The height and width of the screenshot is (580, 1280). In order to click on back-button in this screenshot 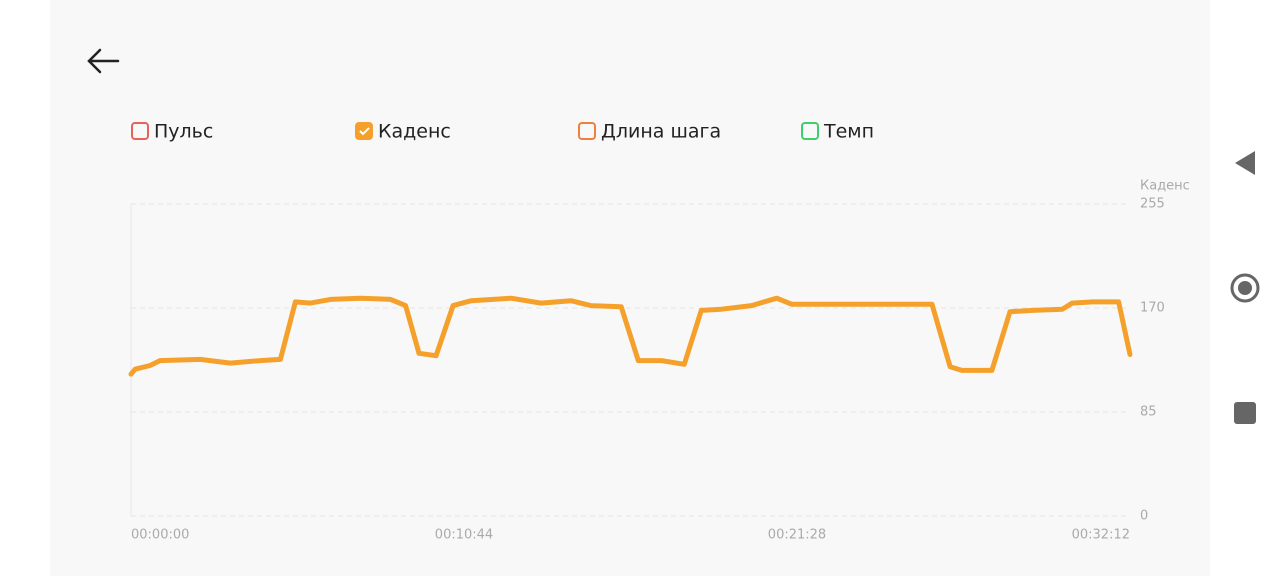, I will do `click(103, 61)`.